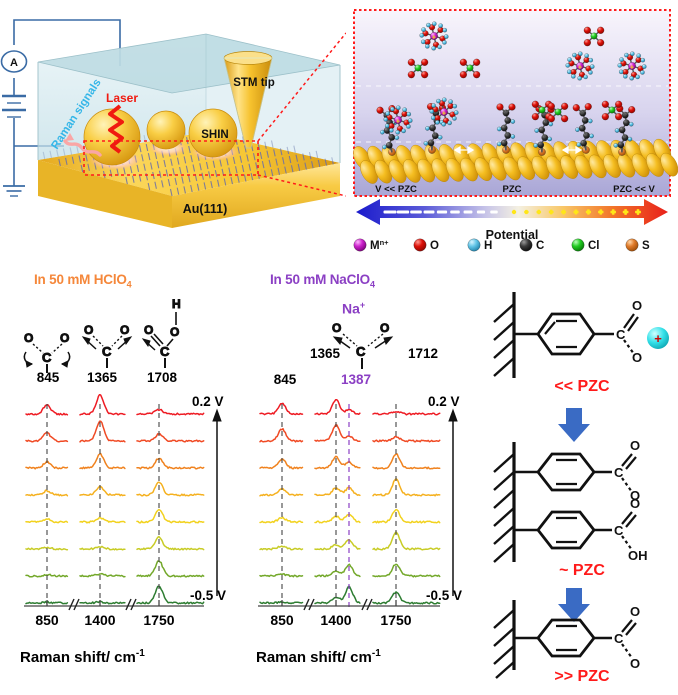 This screenshot has height=695, width=678. I want to click on pzc-label-3: >> PZC, so click(582, 677).